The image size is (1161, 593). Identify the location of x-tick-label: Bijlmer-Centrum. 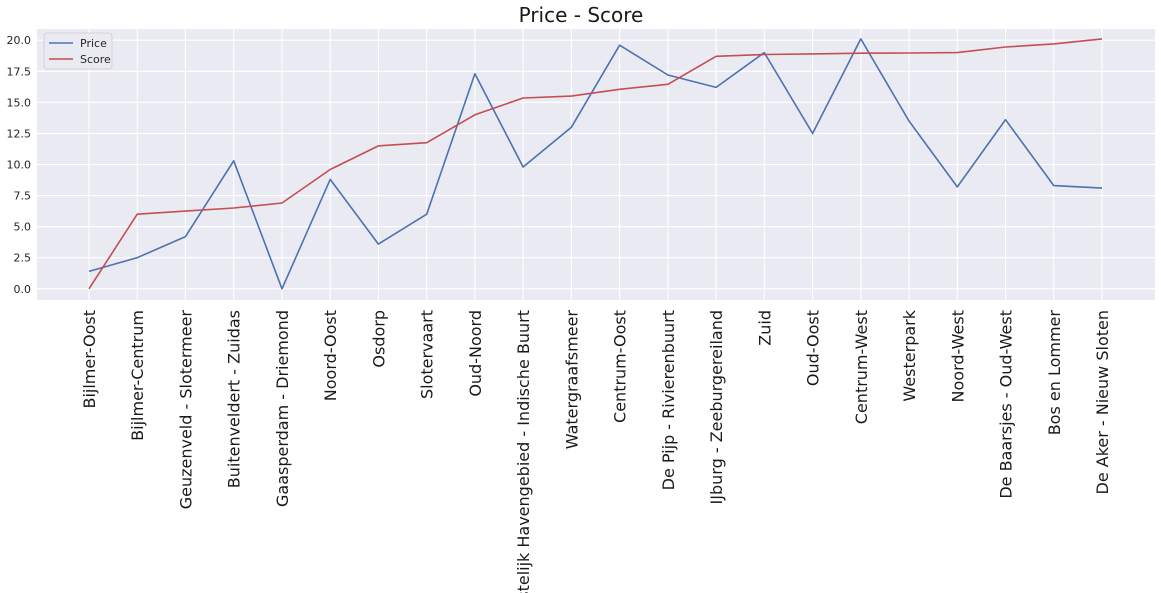
(137, 375).